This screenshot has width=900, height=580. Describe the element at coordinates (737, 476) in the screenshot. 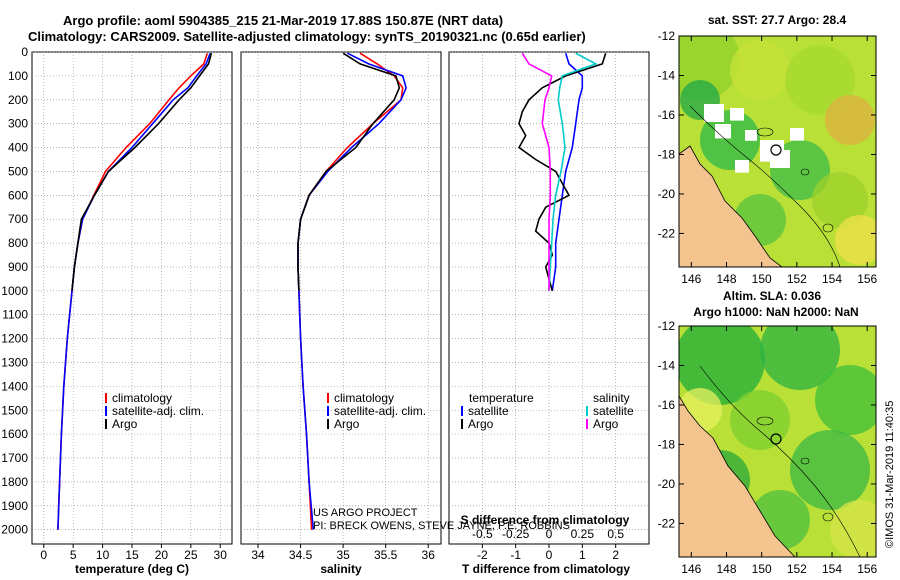

I see `map-land` at that location.